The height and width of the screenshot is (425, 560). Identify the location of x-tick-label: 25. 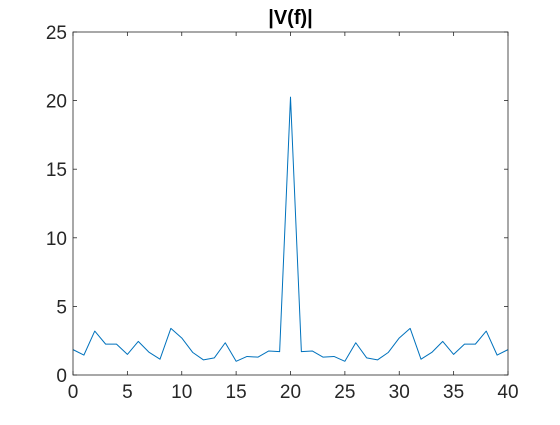
(344, 392).